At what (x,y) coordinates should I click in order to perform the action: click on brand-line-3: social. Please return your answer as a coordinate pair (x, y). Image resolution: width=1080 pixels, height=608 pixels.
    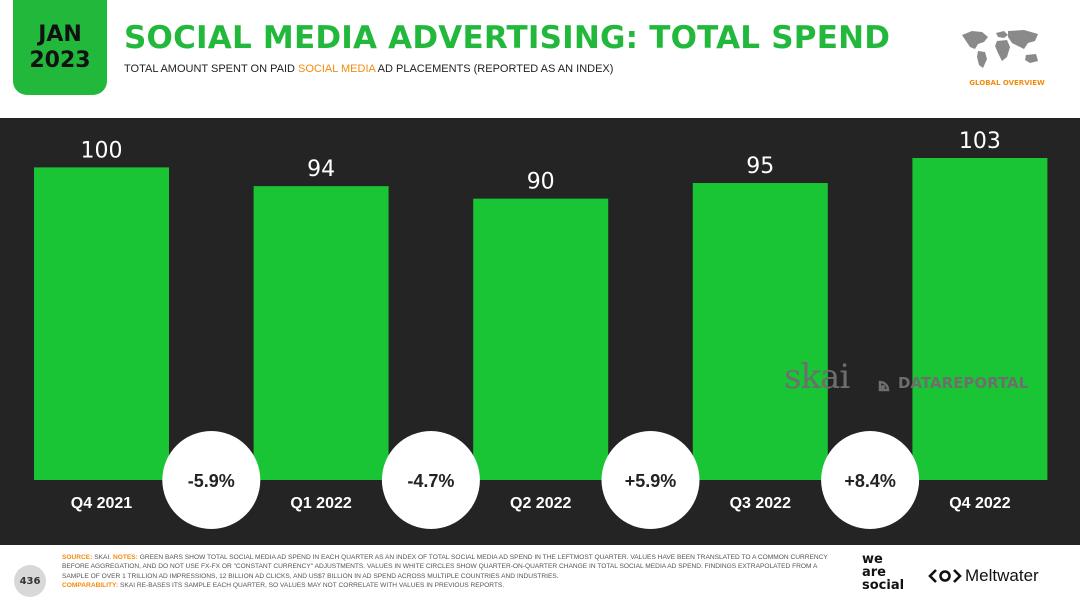
    Looking at the image, I should click on (883, 585).